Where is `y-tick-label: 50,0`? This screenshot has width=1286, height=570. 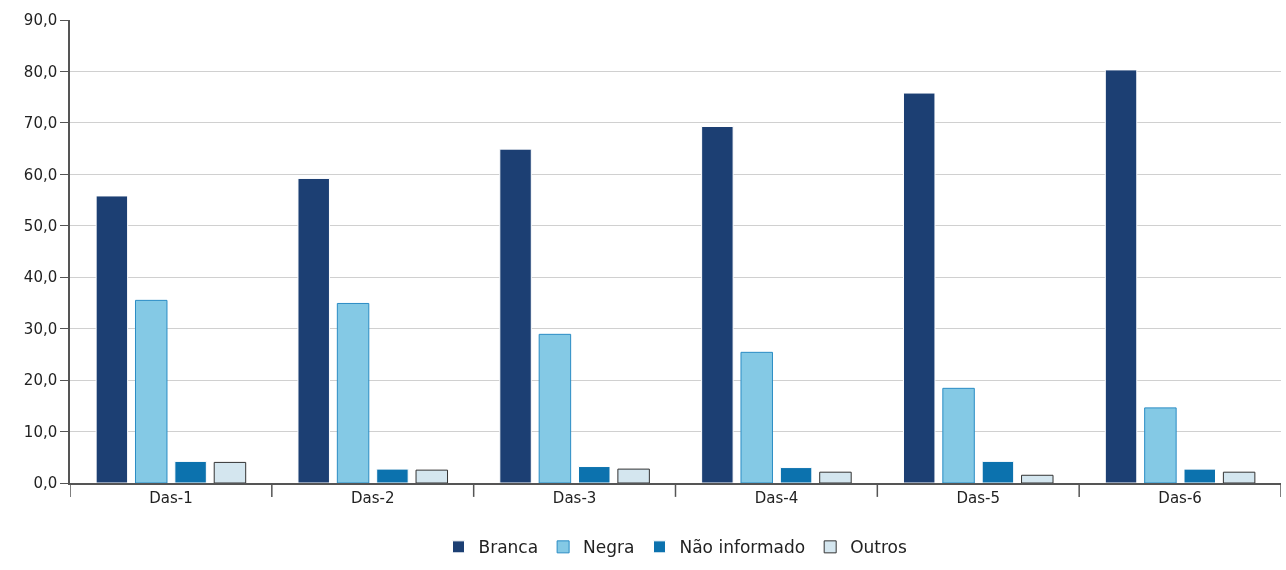 y-tick-label: 50,0 is located at coordinates (40, 226).